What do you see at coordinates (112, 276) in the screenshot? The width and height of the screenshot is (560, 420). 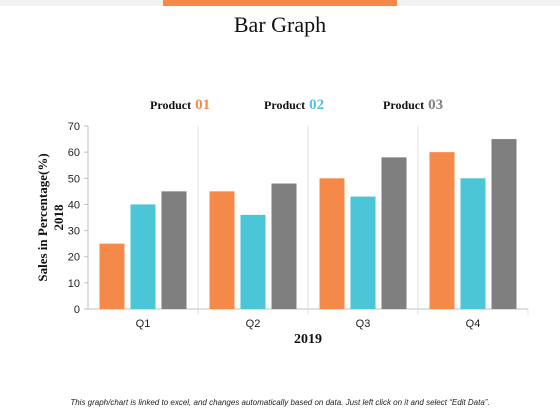 I see `bar-product-01-q1` at bounding box center [112, 276].